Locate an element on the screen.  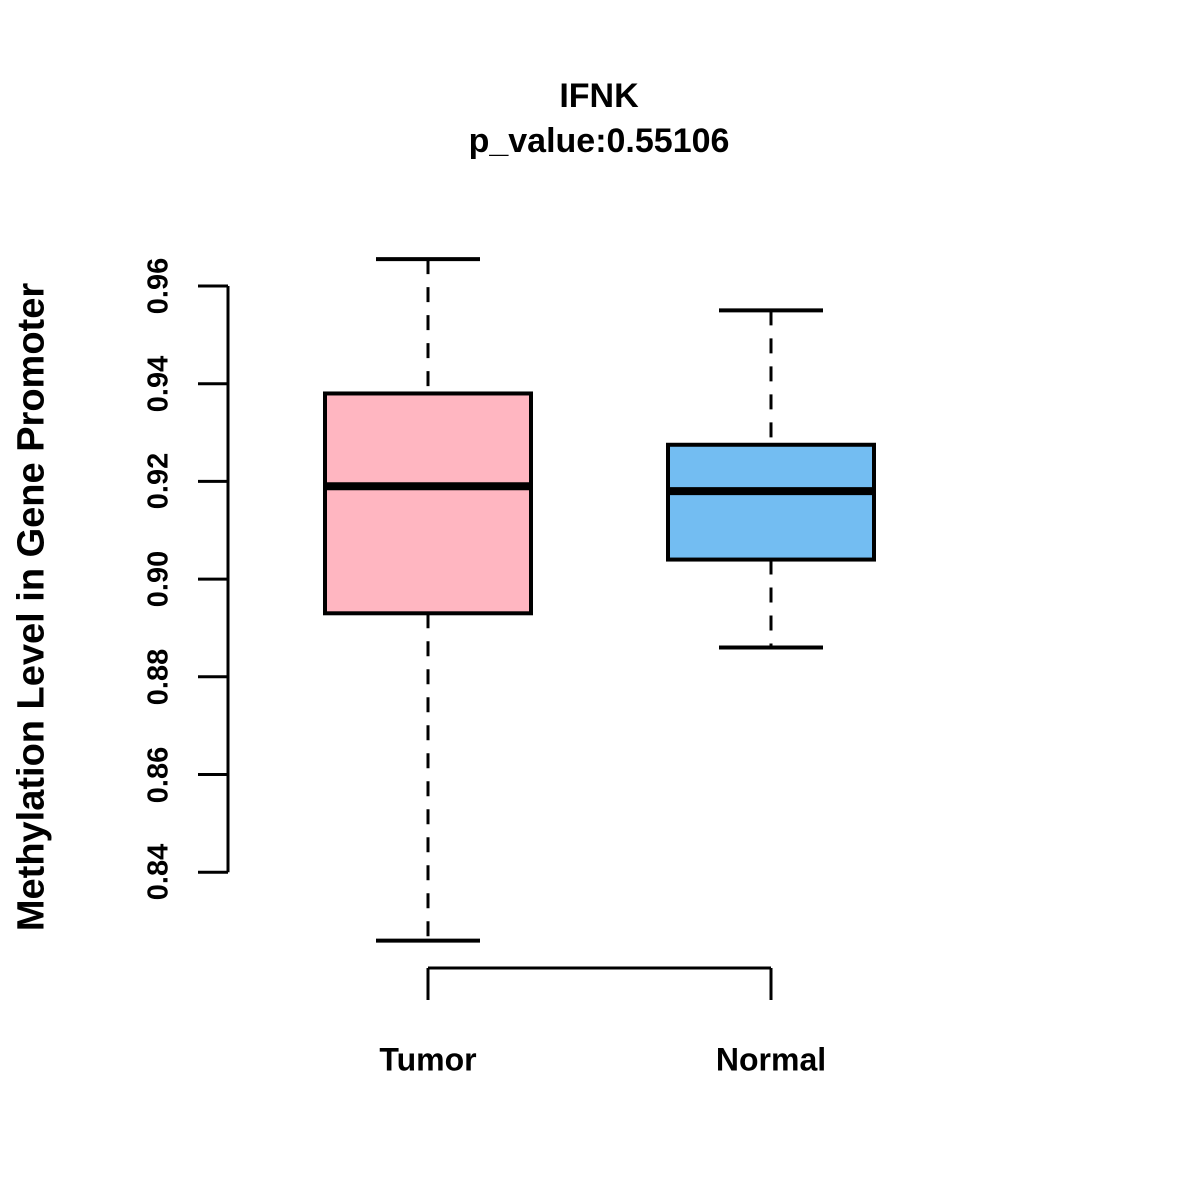
chart-title-gene: IFNK is located at coordinates (599, 96).